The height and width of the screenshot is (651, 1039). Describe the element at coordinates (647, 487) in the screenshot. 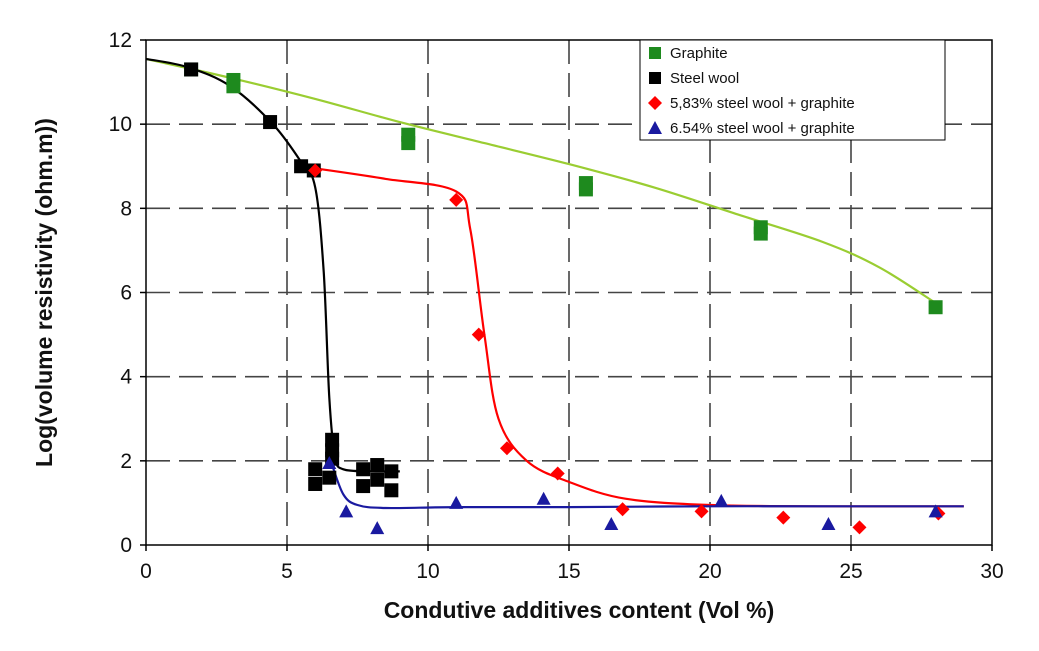

I see `steel-wool-654-fit-line` at that location.